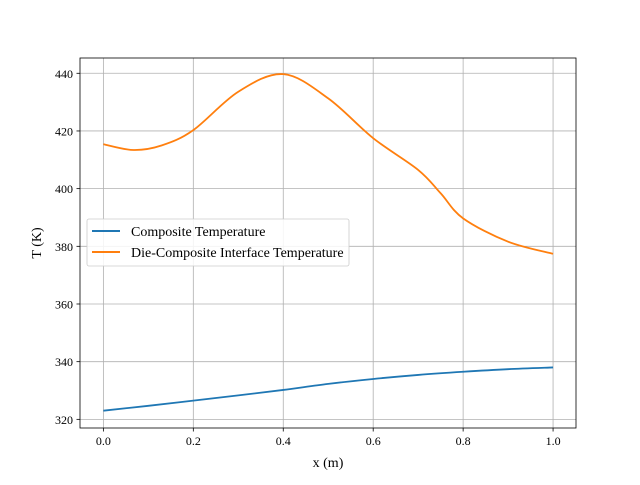 The image size is (640, 485). I want to click on y-tick-label: 360, so click(64, 304).